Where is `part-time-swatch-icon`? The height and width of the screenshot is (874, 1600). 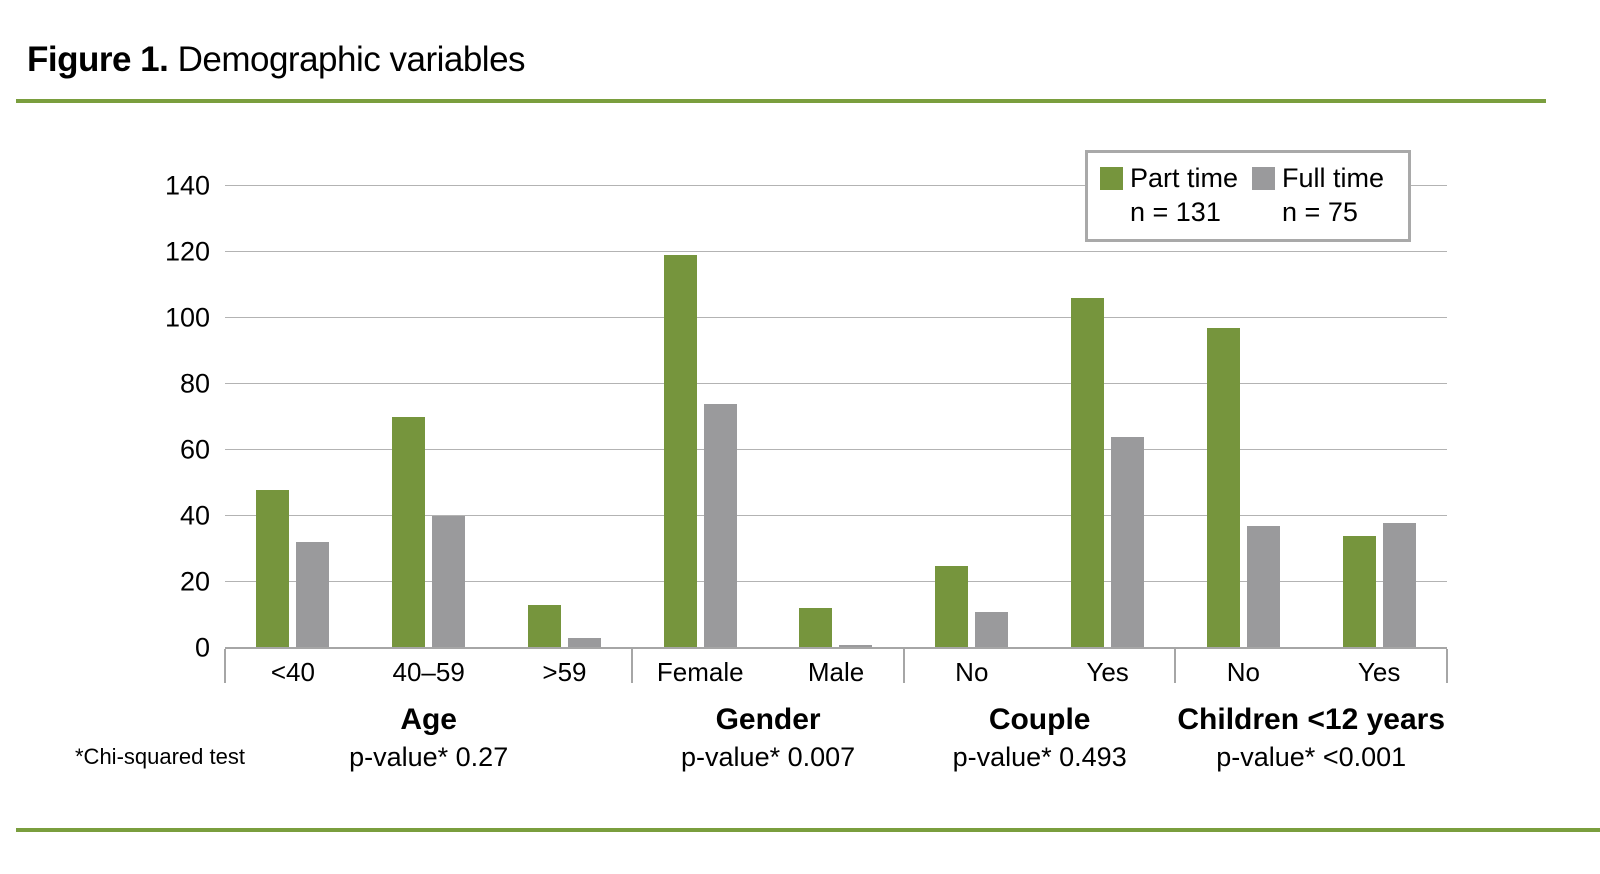 part-time-swatch-icon is located at coordinates (1111, 178).